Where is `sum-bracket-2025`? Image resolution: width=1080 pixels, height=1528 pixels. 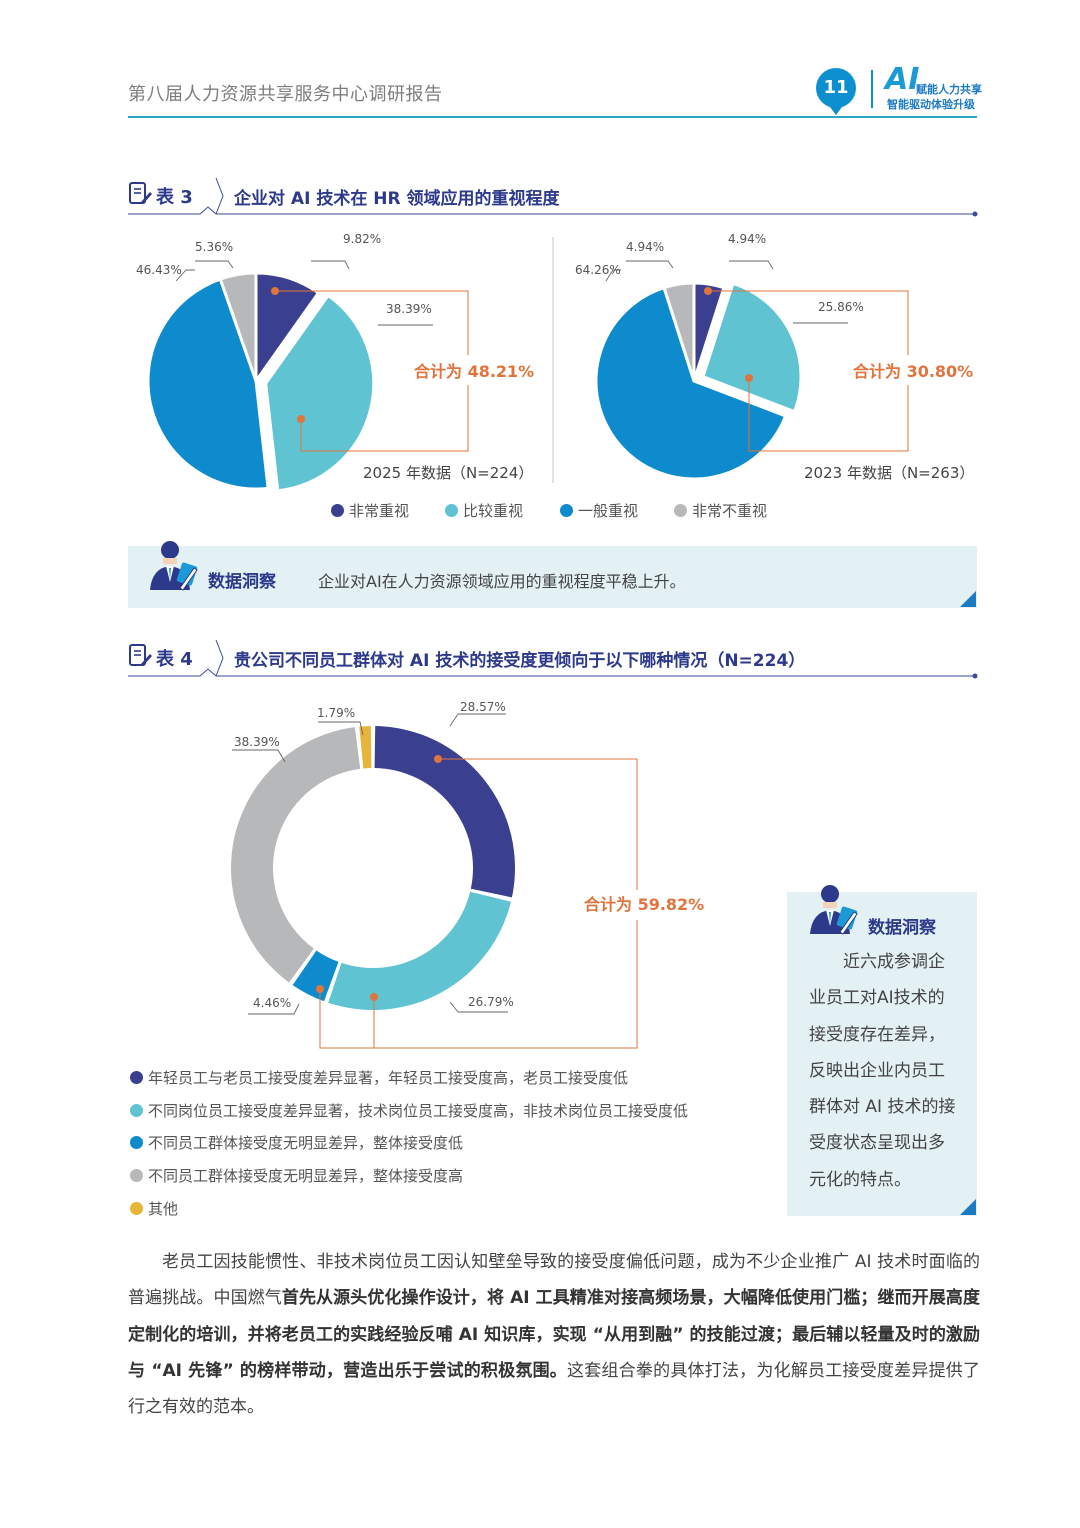 sum-bracket-2025 is located at coordinates (372, 371).